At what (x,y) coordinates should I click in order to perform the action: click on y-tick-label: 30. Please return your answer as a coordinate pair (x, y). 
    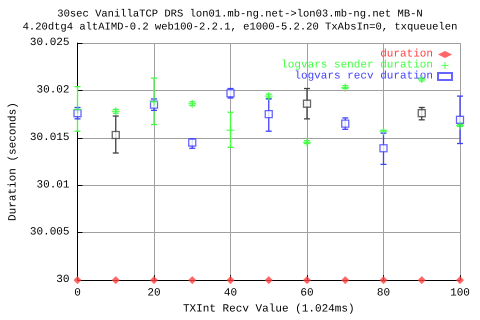
    Looking at the image, I should click on (63, 280).